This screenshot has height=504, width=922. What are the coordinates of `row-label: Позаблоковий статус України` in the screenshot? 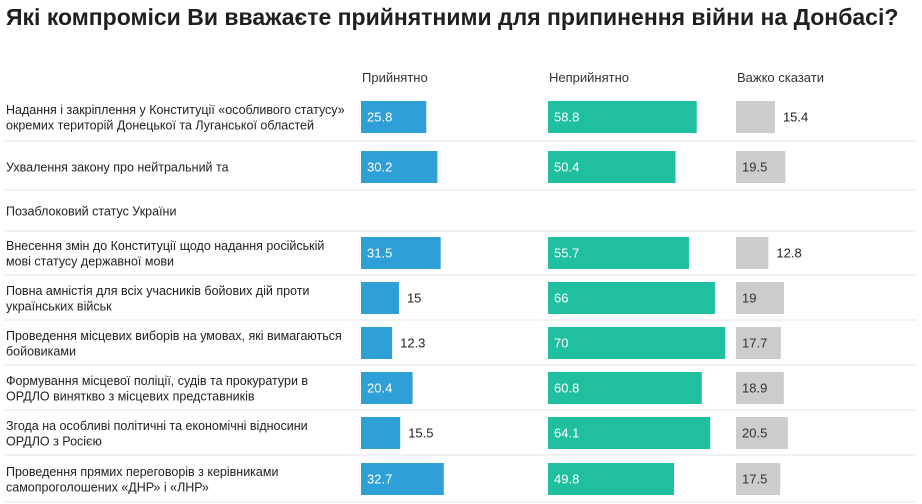 It's located at (91, 212).